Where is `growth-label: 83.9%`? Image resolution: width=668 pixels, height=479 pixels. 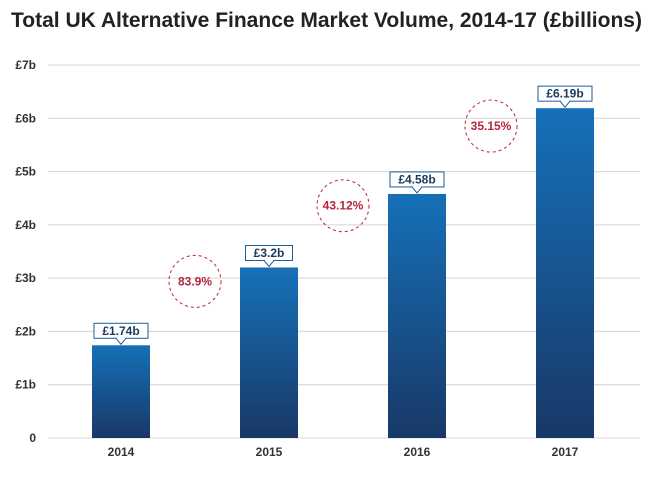 growth-label: 83.9% is located at coordinates (195, 281).